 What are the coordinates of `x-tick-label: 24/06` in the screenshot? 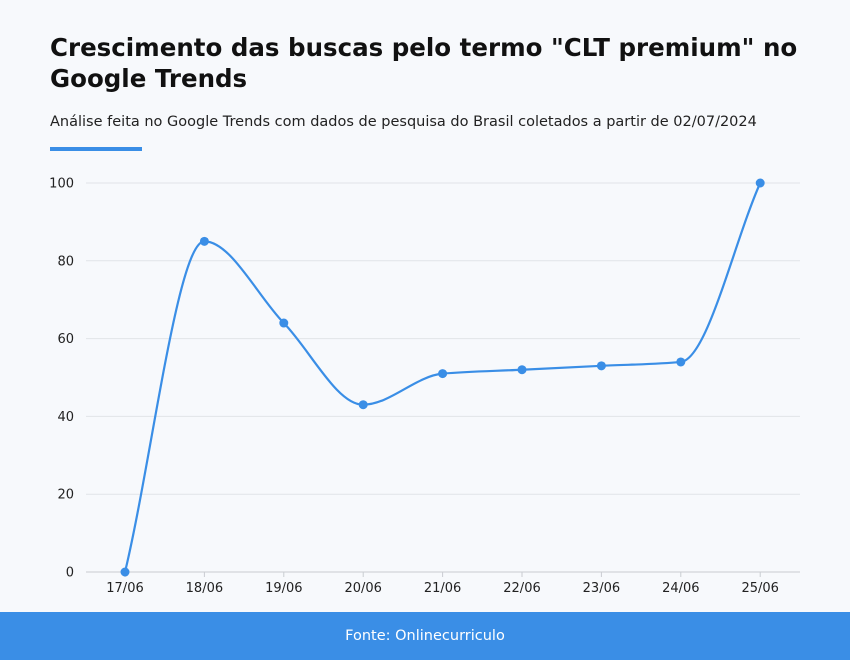 It's located at (680, 588).